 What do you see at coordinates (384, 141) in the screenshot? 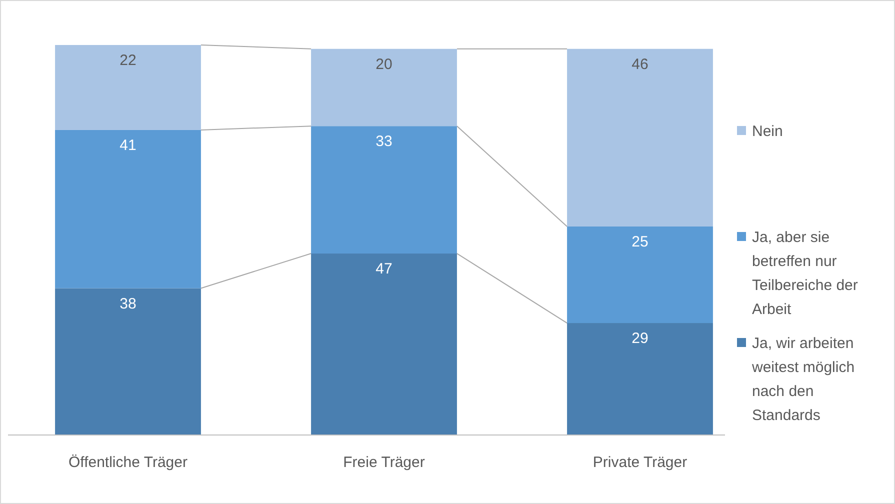
I see `data-label: 33` at bounding box center [384, 141].